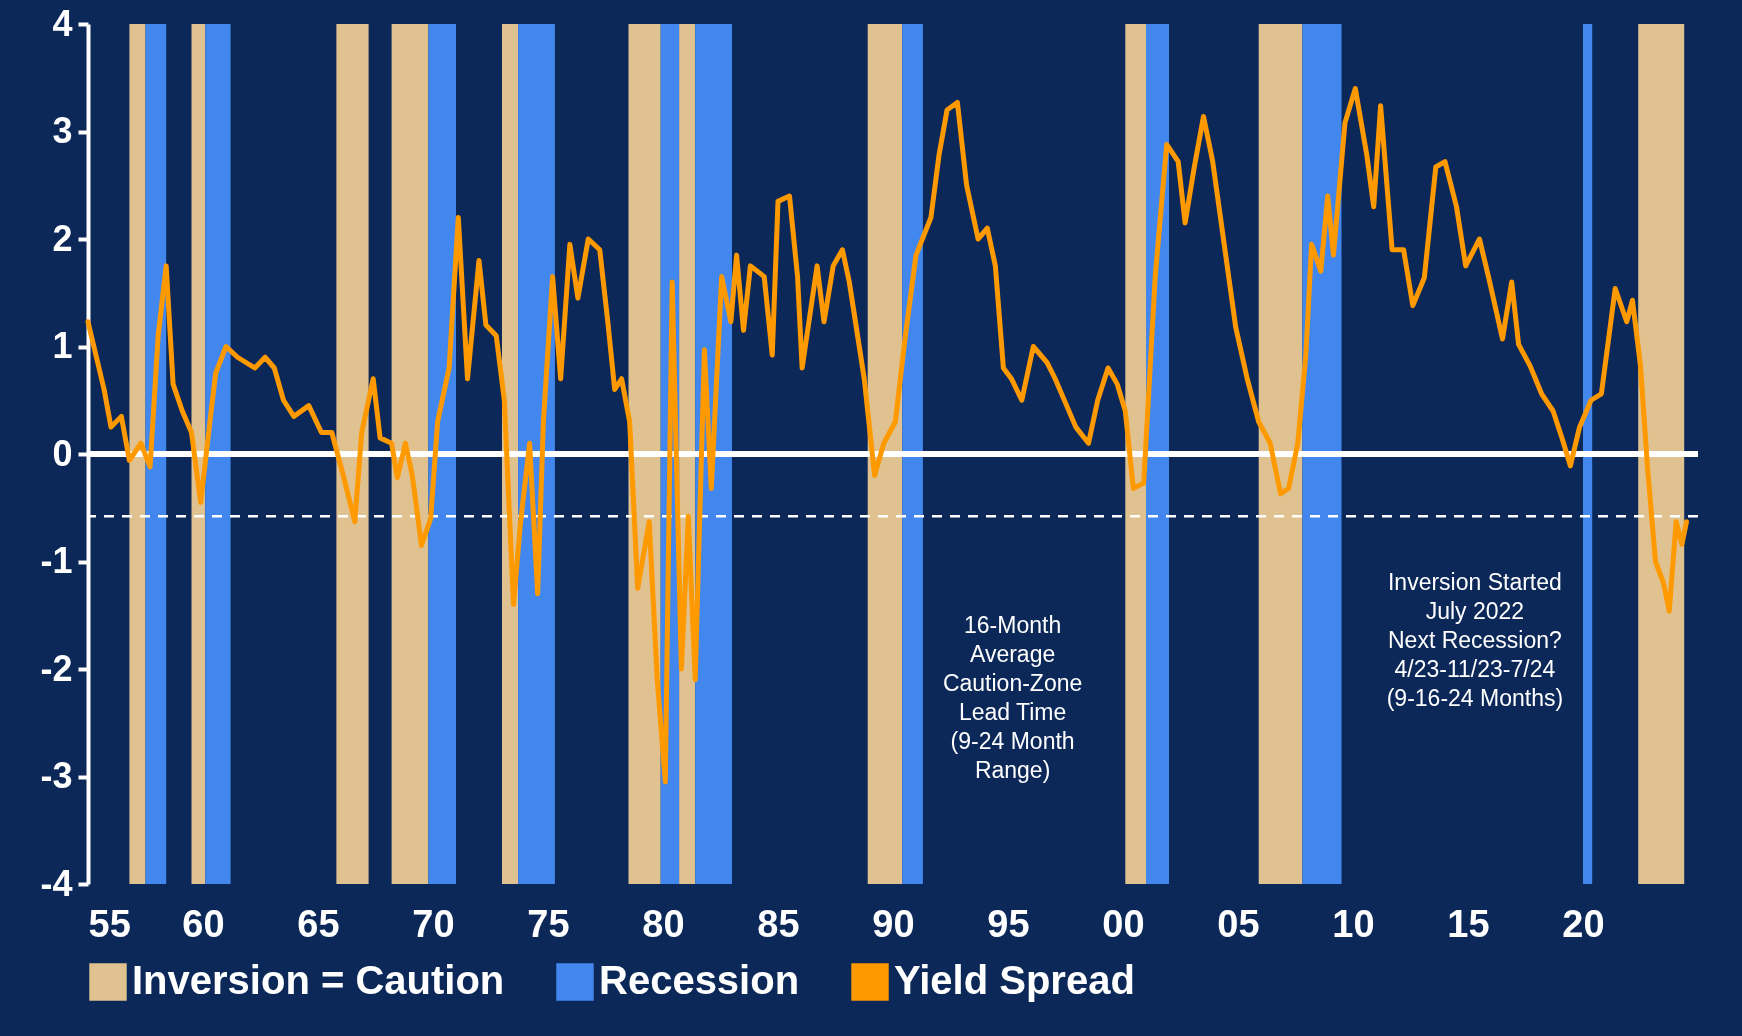 The width and height of the screenshot is (1742, 1036). I want to click on y-tick-label: -4, so click(56, 883).